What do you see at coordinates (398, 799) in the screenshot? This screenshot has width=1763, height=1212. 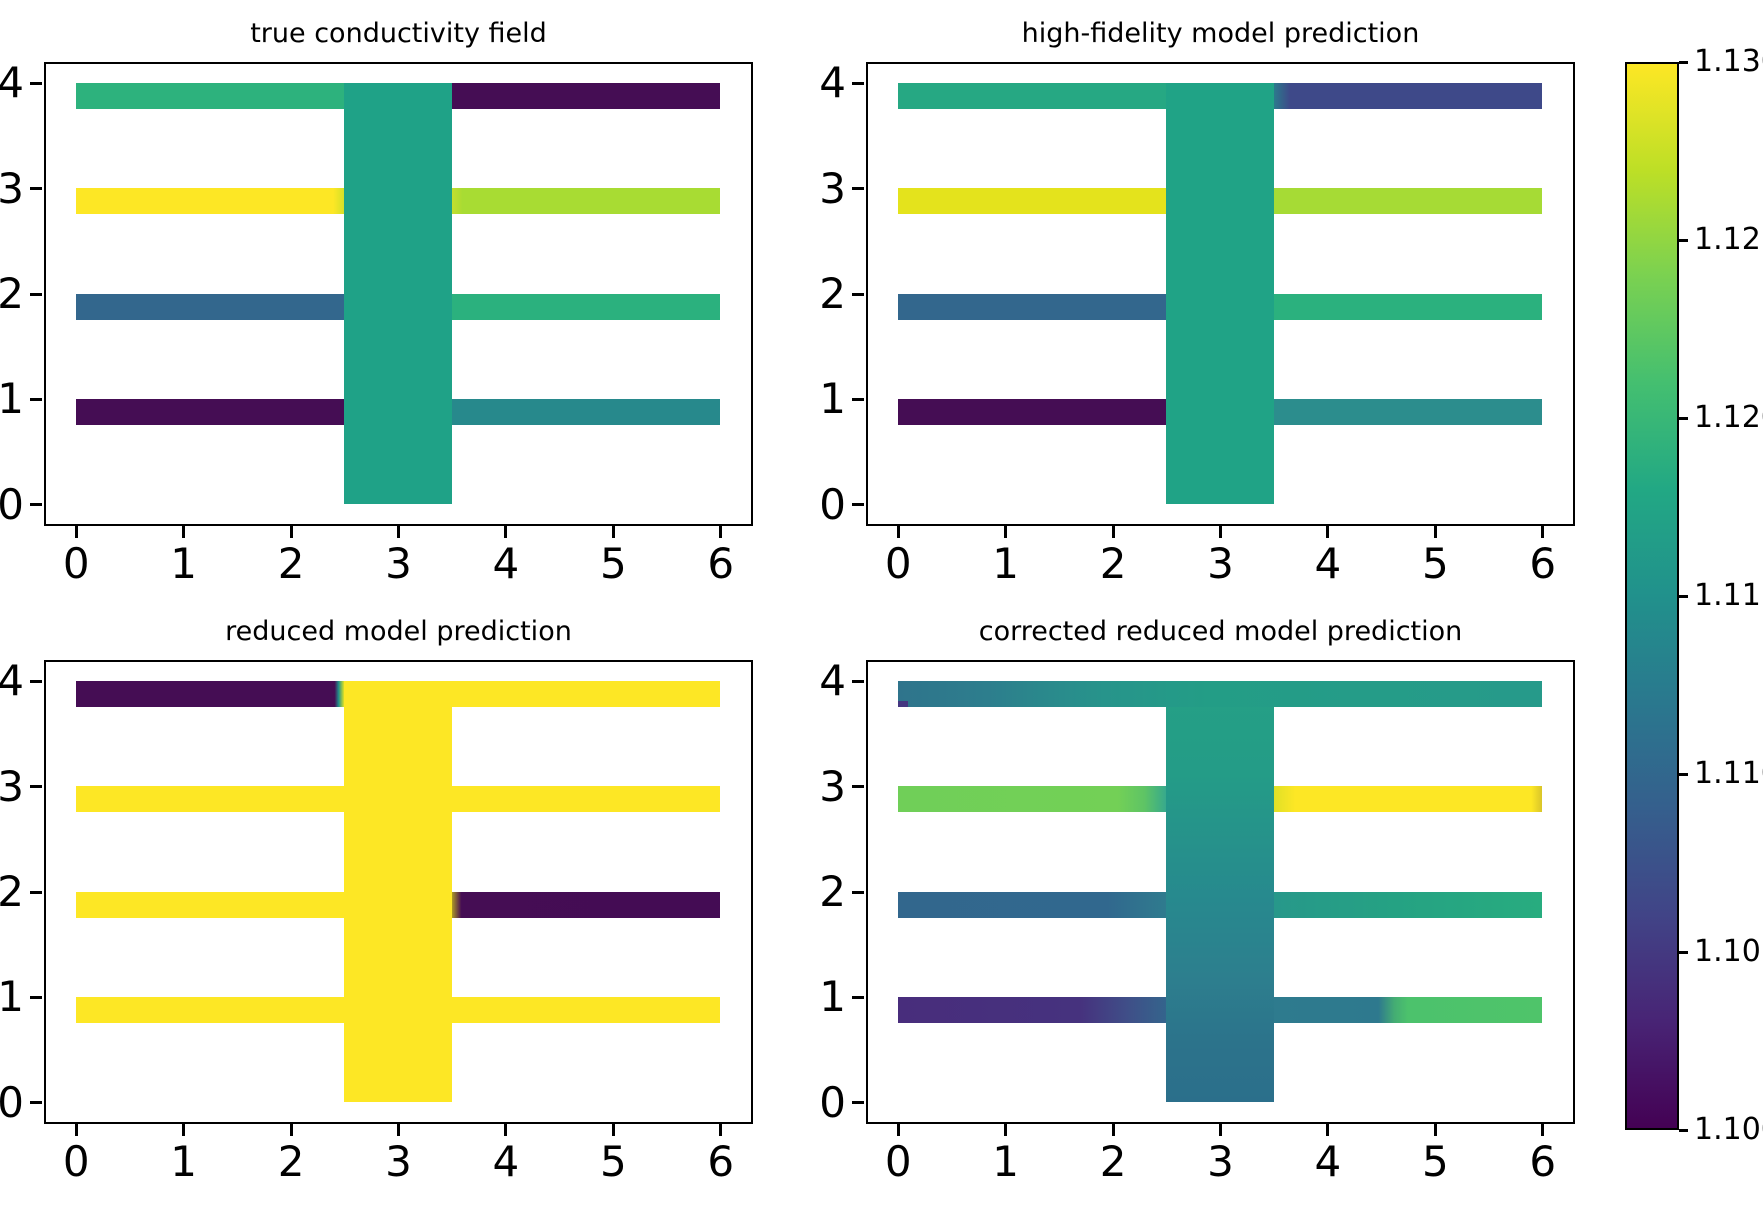 I see `field-segment-y3-full` at bounding box center [398, 799].